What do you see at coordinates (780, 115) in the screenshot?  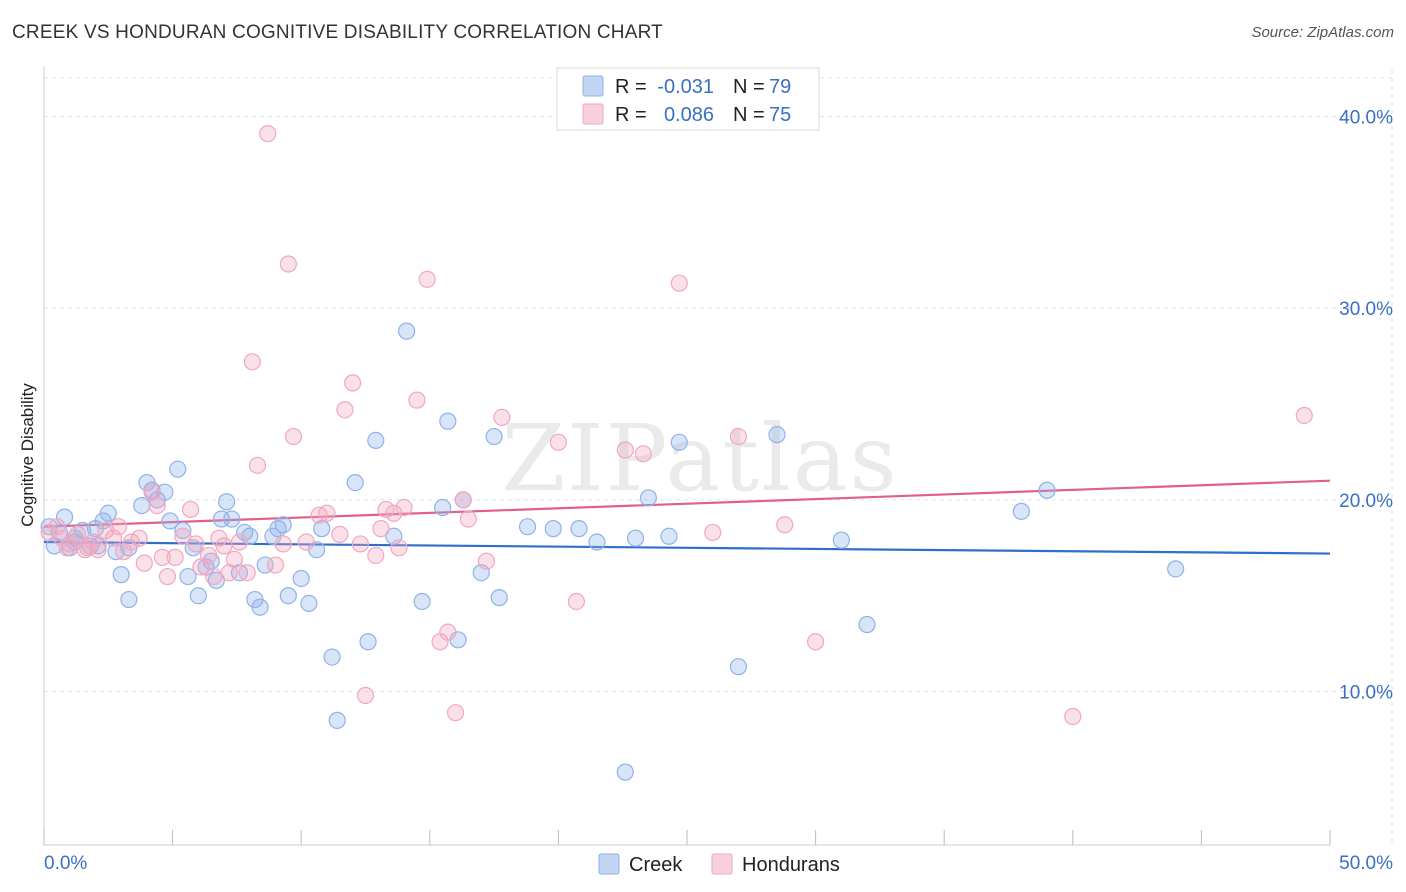 I see `n-value: 75` at bounding box center [780, 115].